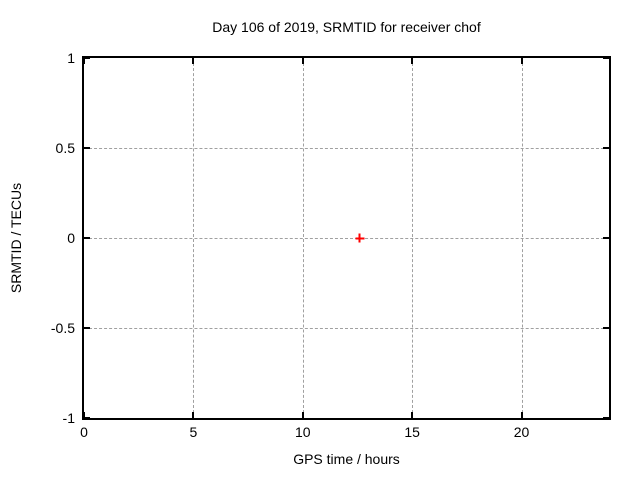  Describe the element at coordinates (71, 58) in the screenshot. I see `y-tick-label: 1` at that location.